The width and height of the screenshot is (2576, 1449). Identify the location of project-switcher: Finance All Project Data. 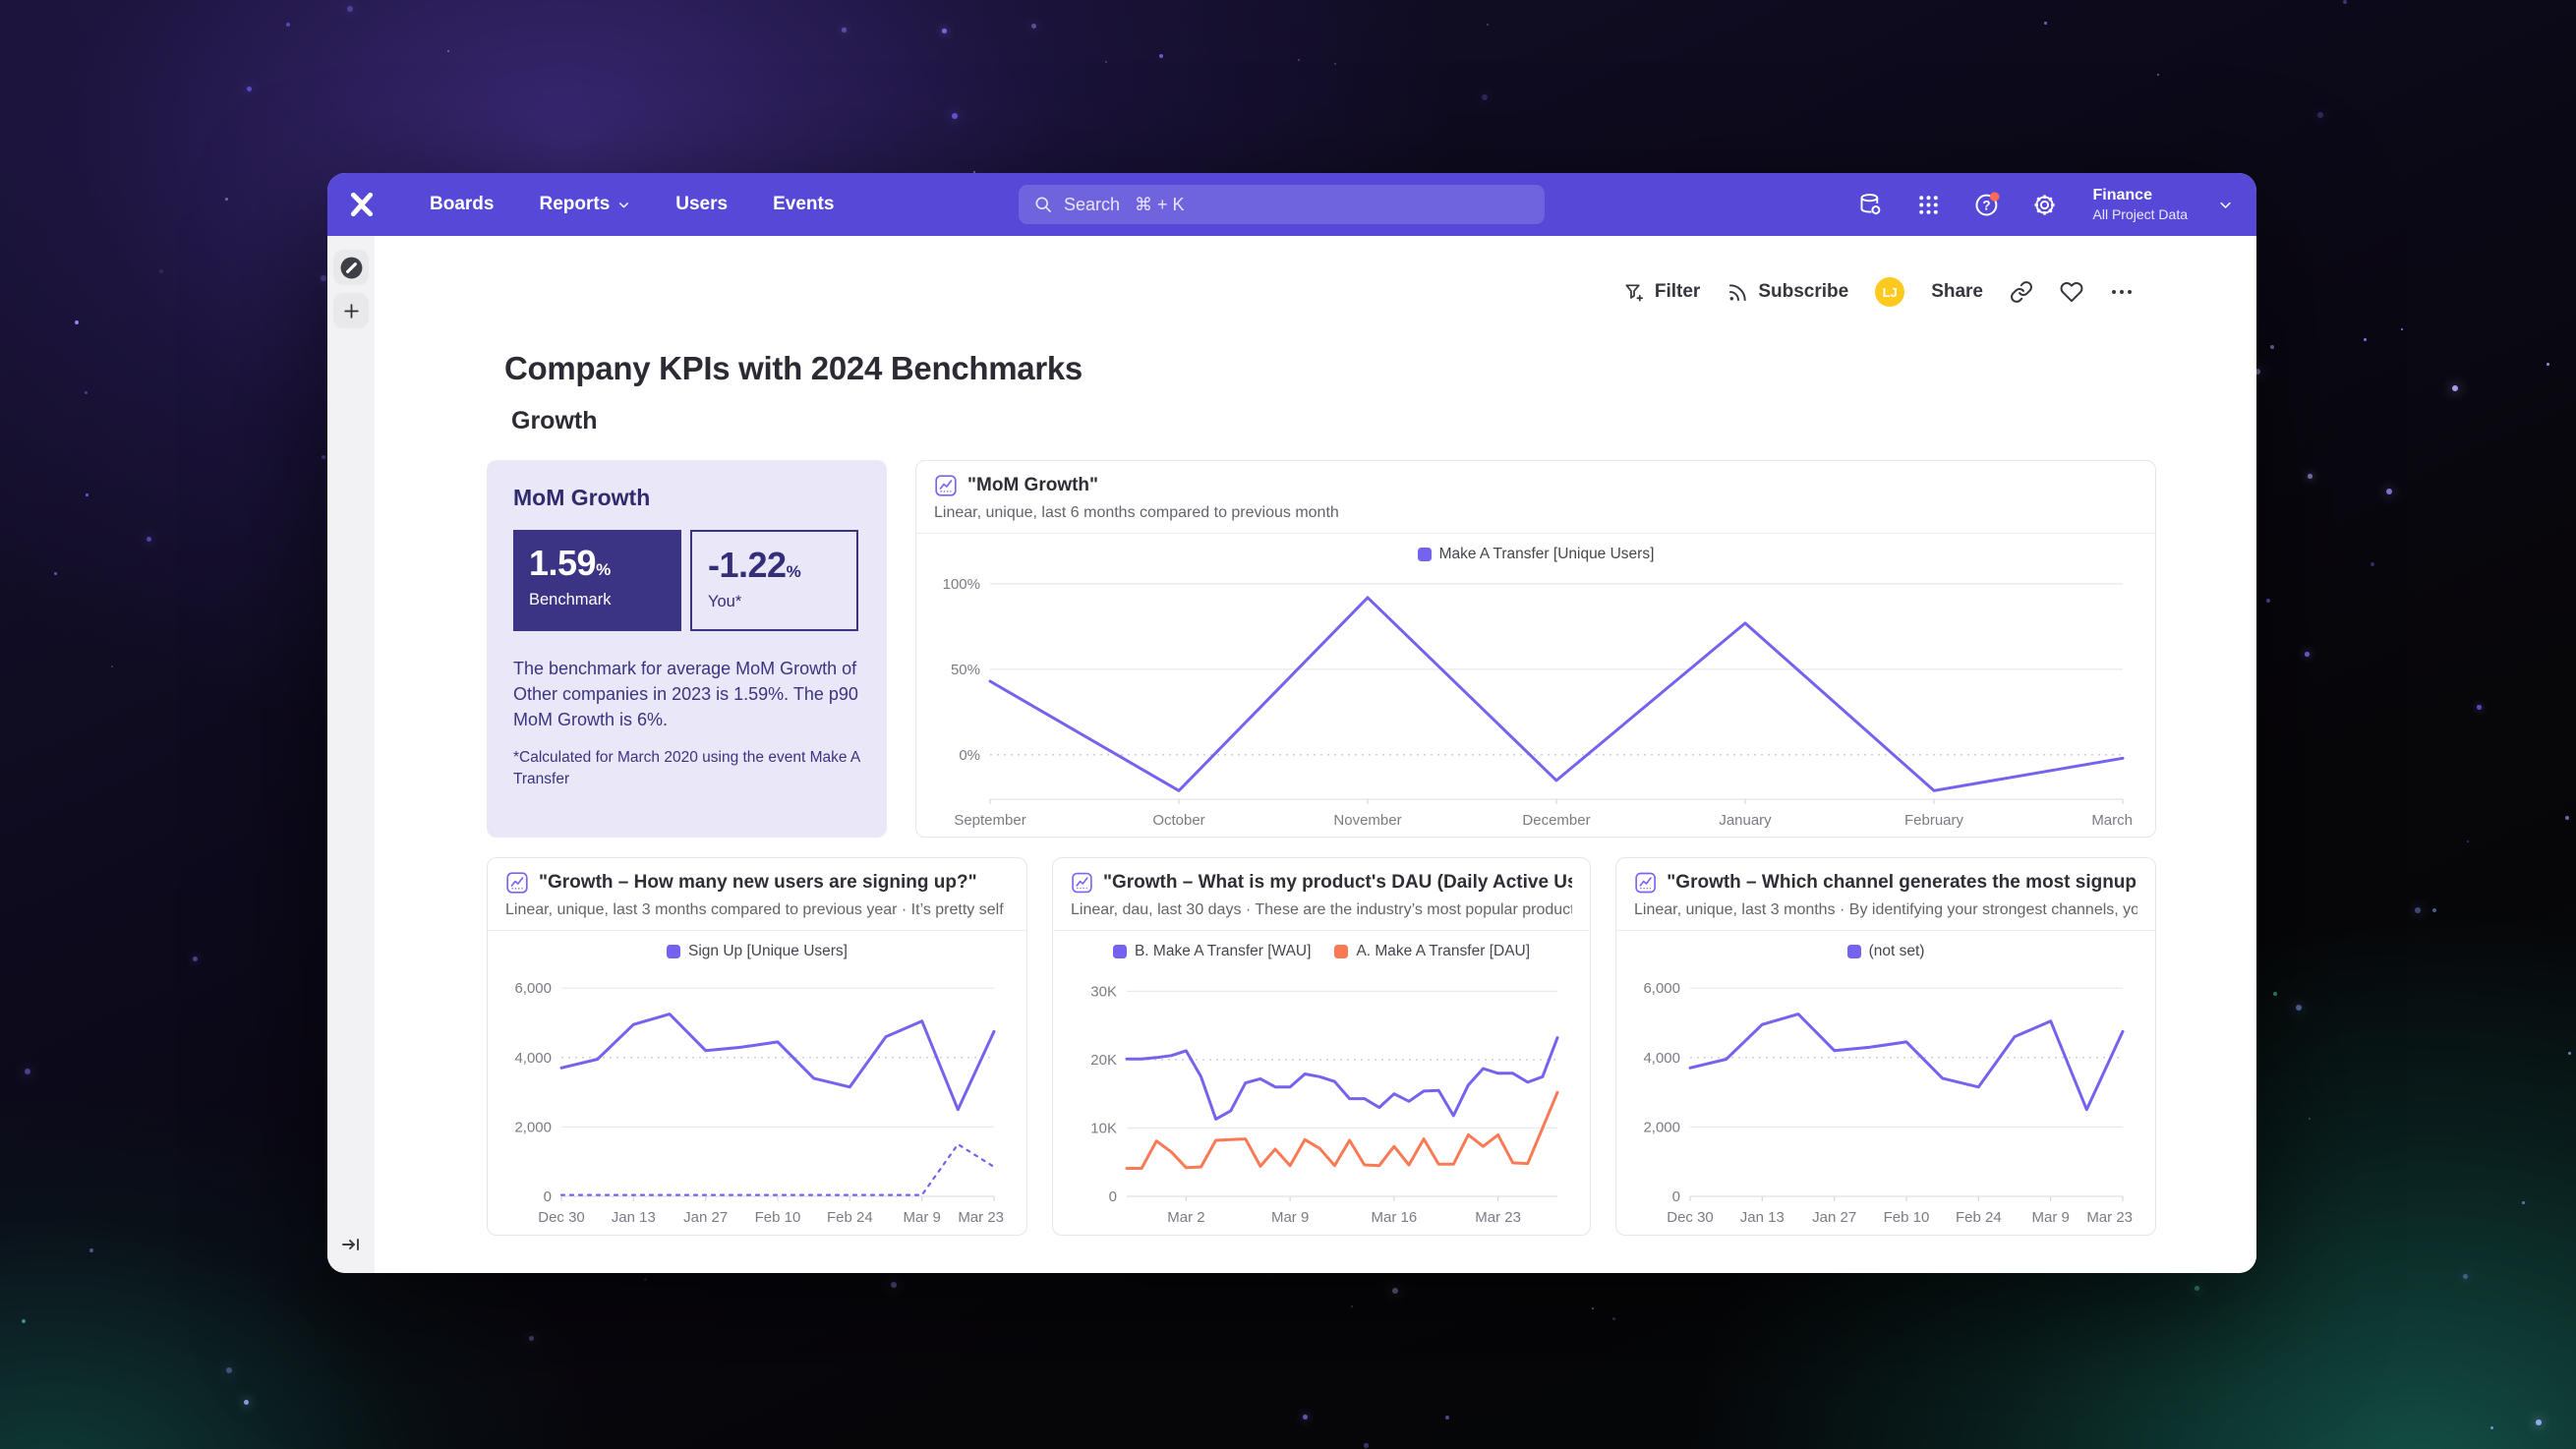
(2140, 205).